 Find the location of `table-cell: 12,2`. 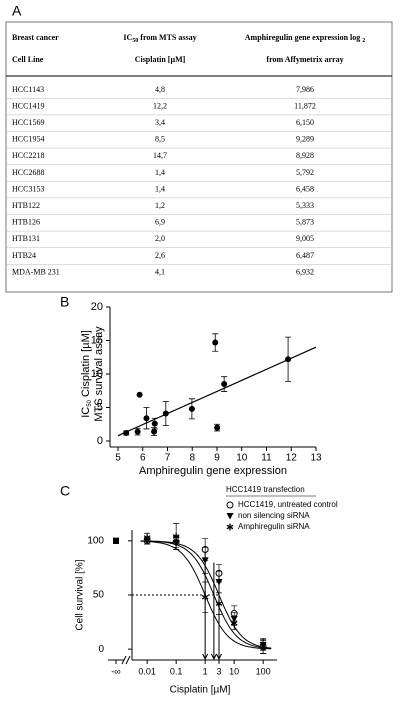

table-cell: 12,2 is located at coordinates (160, 105).